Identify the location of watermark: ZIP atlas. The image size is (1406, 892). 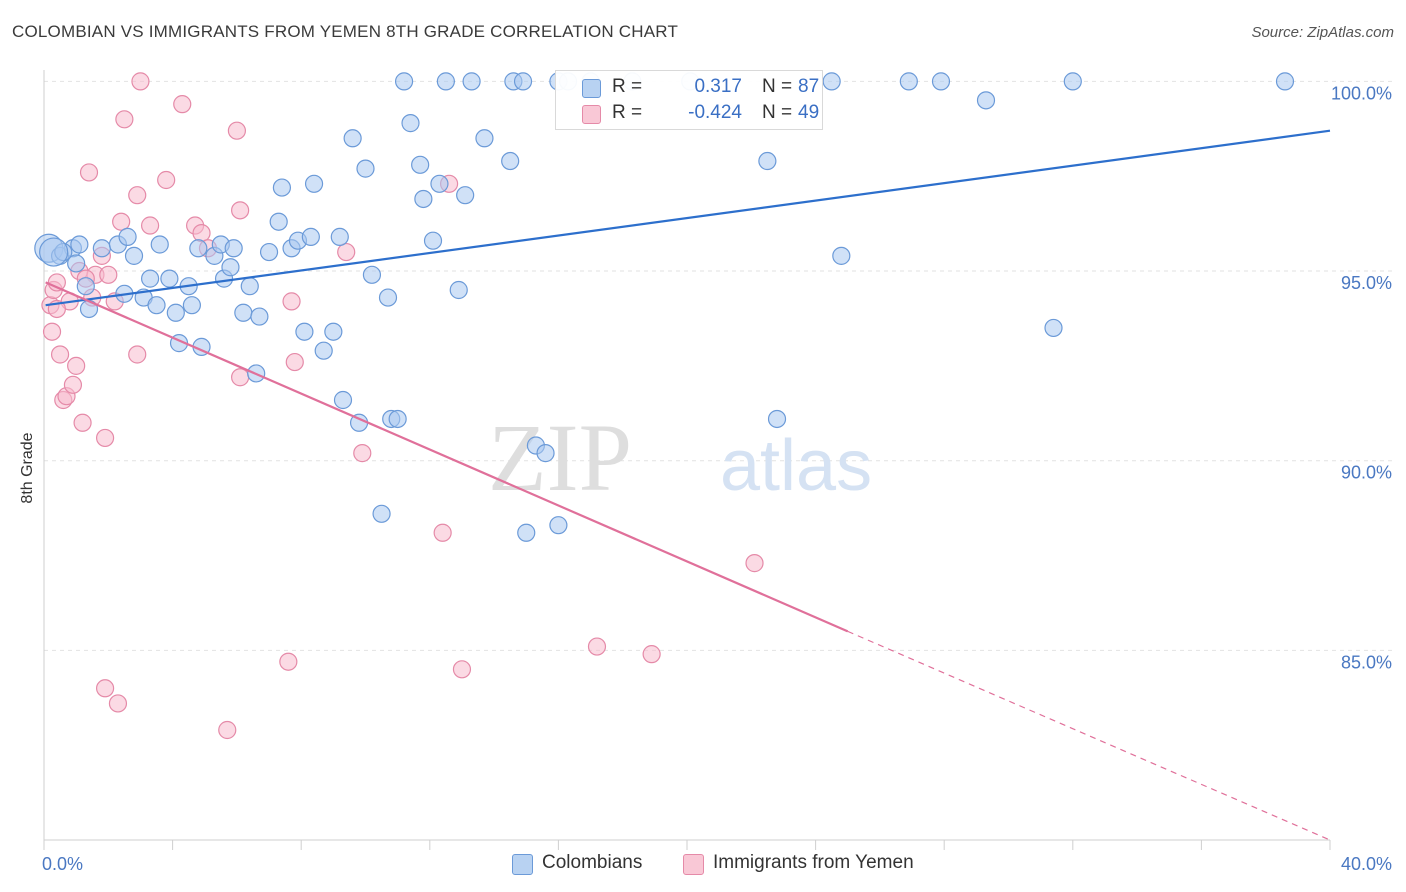
(680, 457).